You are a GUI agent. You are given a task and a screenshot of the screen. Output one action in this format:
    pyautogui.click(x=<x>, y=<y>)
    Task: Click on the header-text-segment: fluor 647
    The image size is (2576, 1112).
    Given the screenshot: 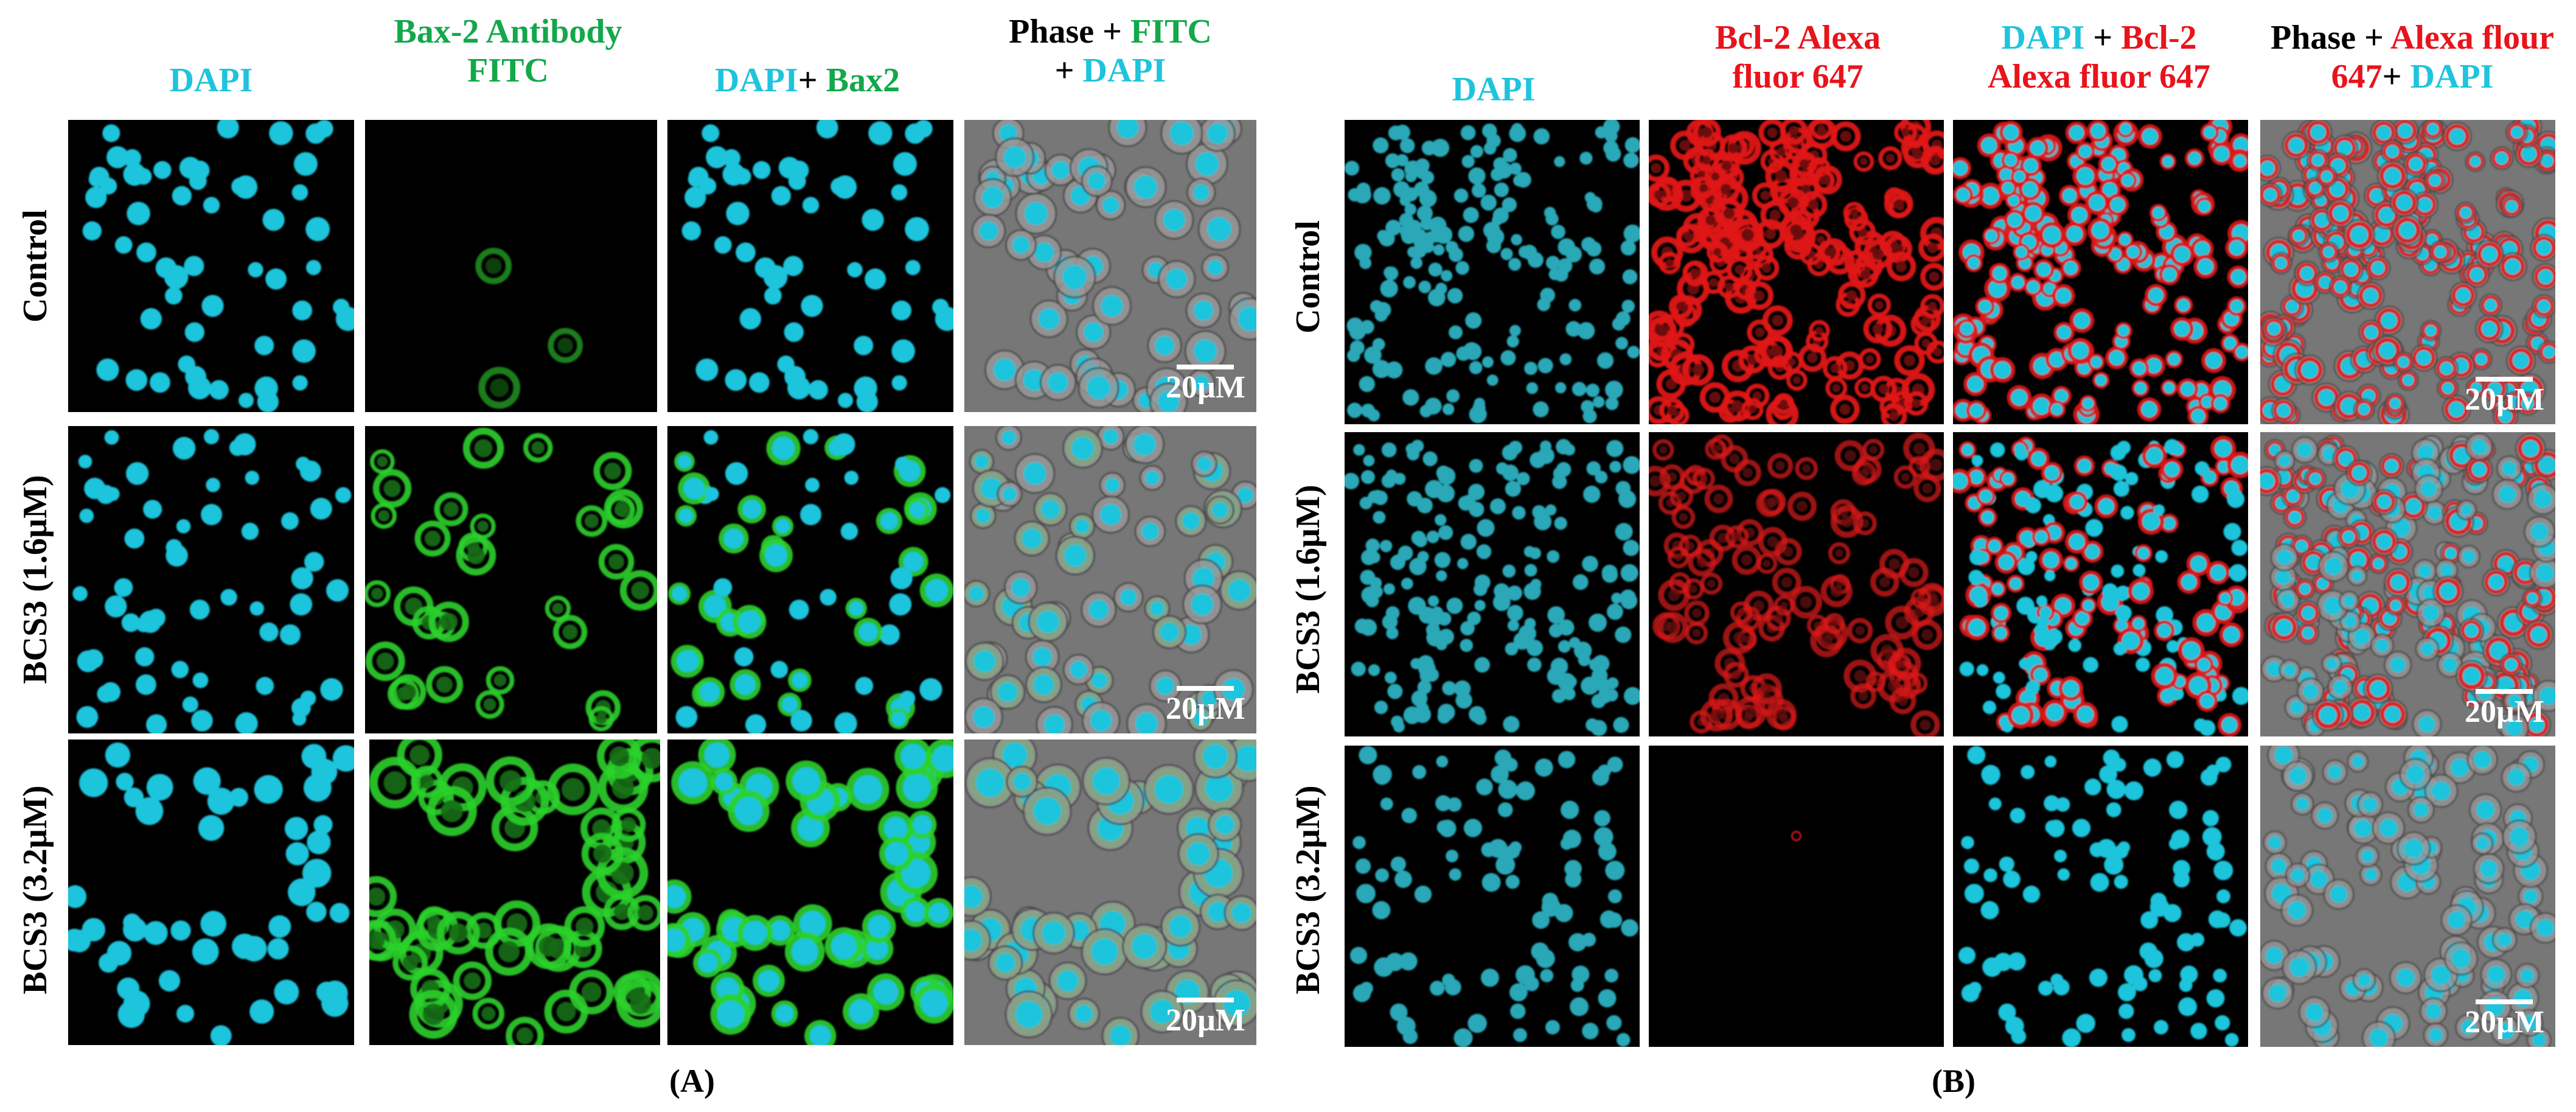 What is the action you would take?
    pyautogui.click(x=1798, y=77)
    